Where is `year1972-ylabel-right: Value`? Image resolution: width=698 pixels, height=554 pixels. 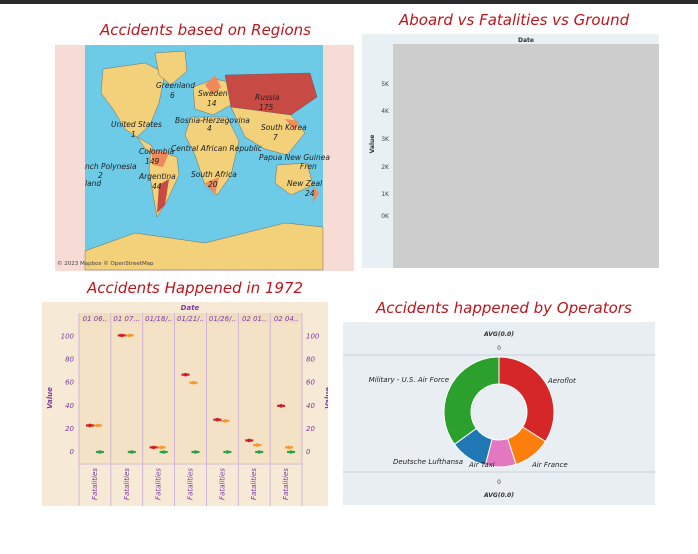
year1972-ylabel-right: Value is located at coordinates (326, 398).